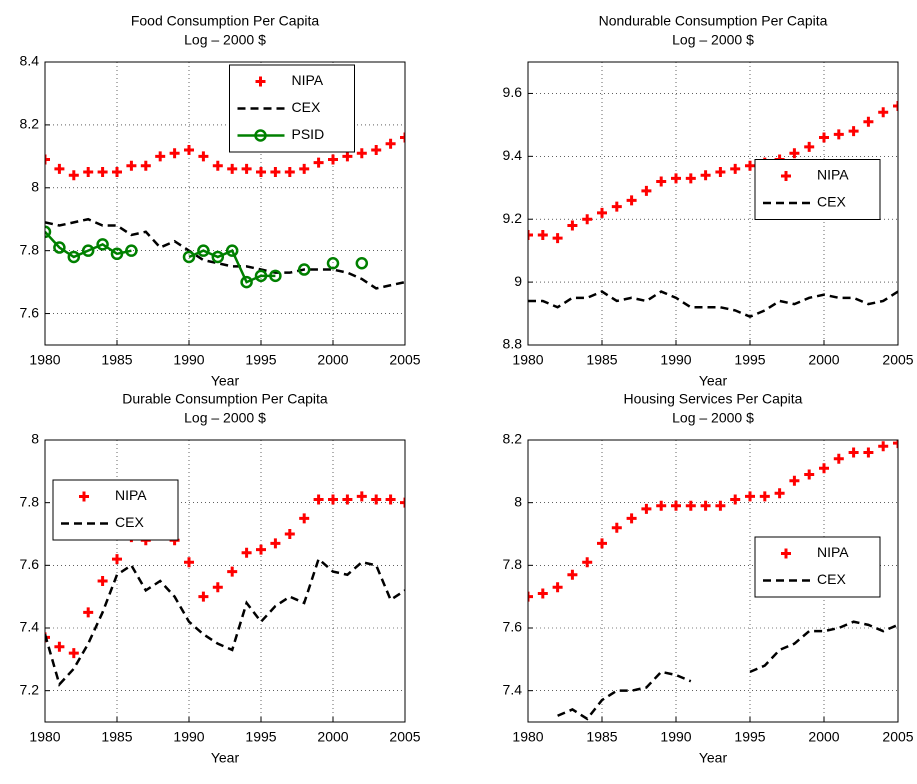 The width and height of the screenshot is (917, 784). Describe the element at coordinates (713, 399) in the screenshot. I see `chart-title: Housing Services Per Capita` at that location.